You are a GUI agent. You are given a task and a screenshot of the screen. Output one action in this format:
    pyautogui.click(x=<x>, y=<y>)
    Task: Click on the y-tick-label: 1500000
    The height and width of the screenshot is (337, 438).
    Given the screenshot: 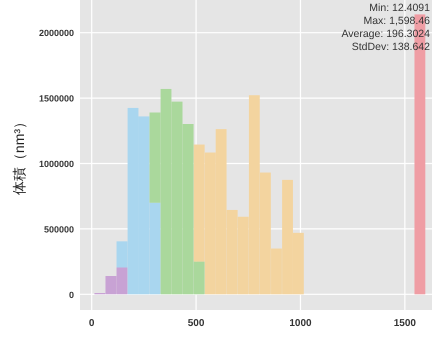 What is the action you would take?
    pyautogui.click(x=56, y=99)
    